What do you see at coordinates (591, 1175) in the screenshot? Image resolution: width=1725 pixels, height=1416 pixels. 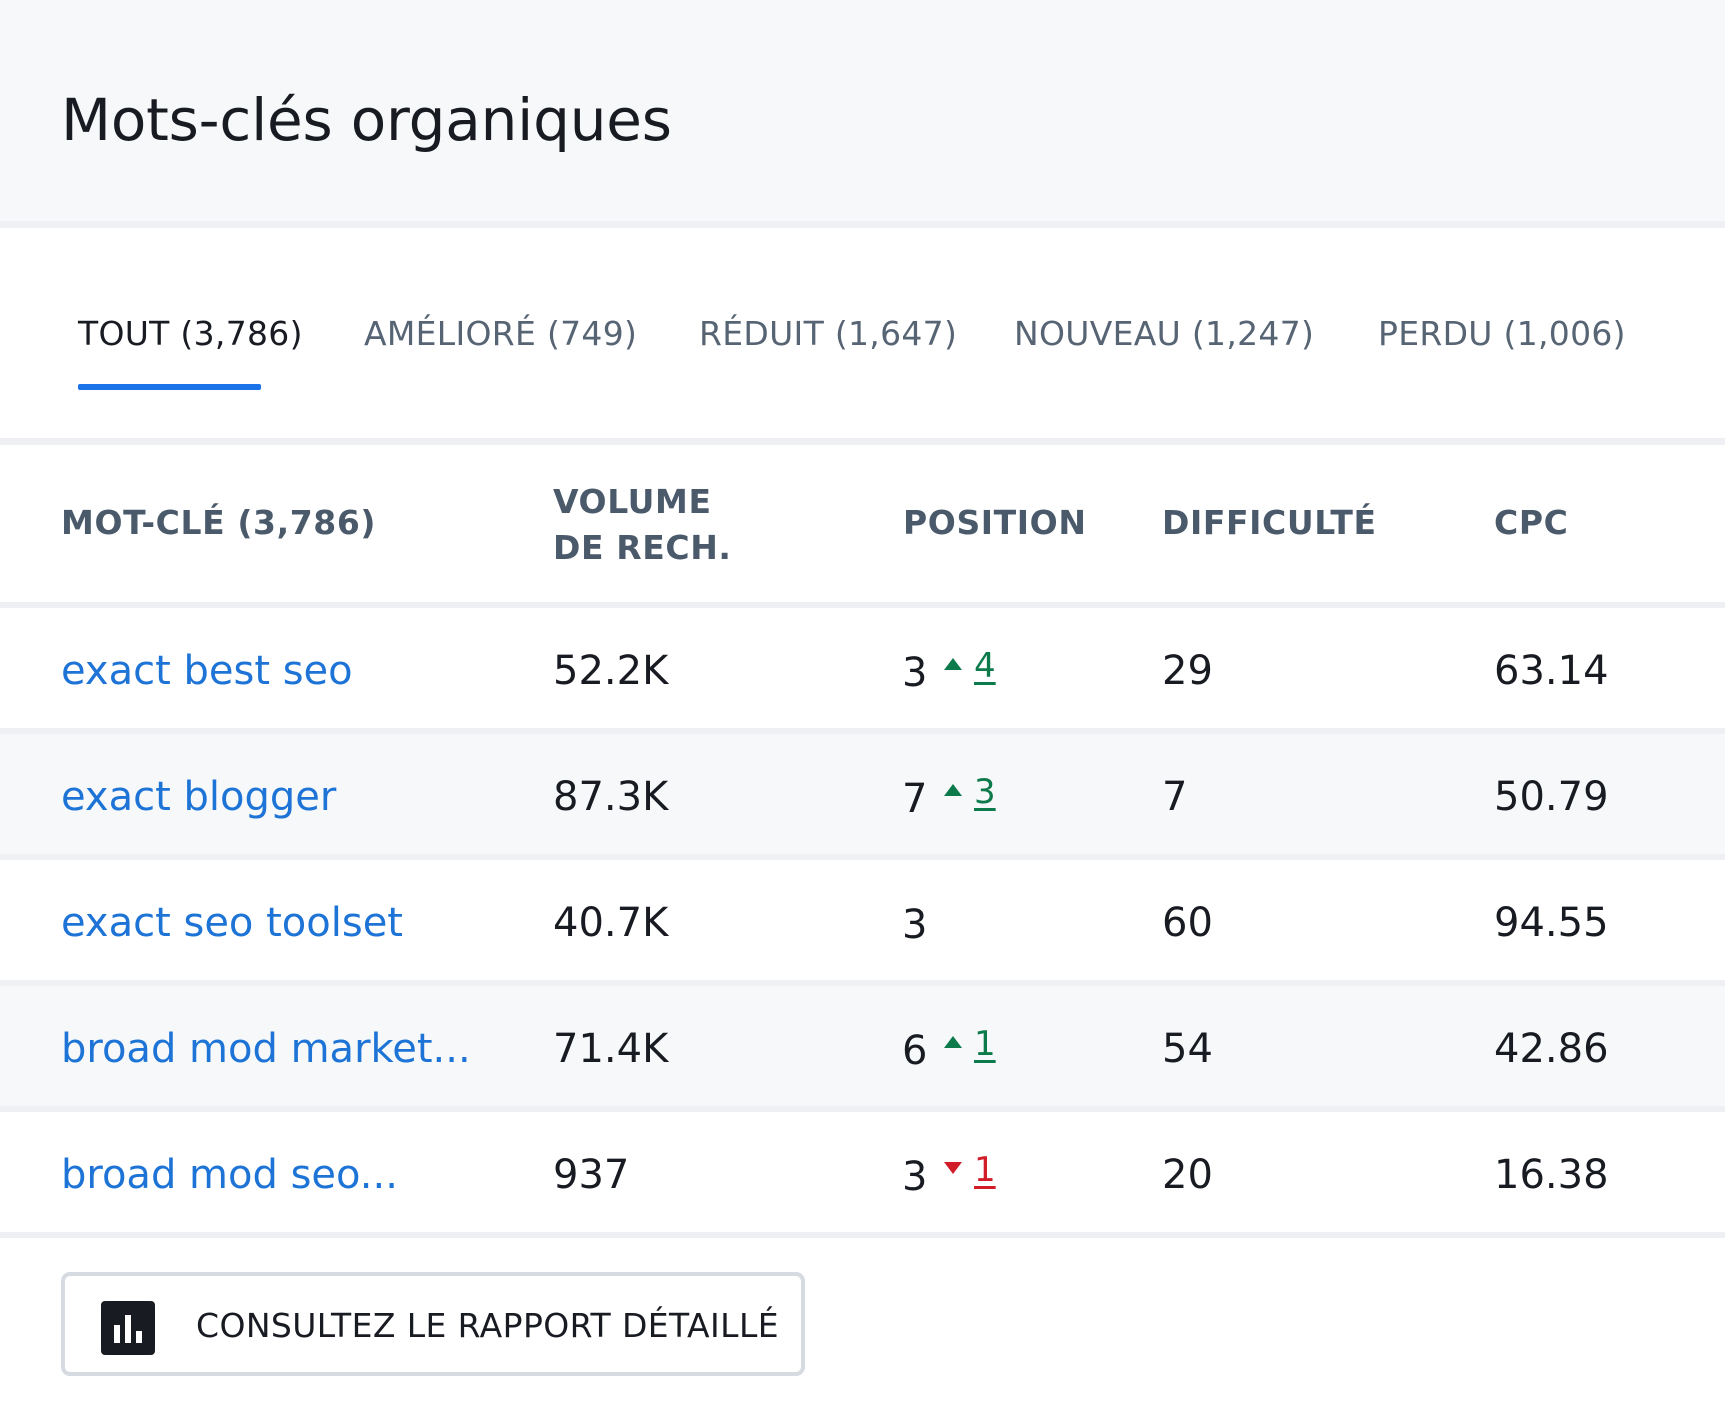 I see `search-volume: 937` at bounding box center [591, 1175].